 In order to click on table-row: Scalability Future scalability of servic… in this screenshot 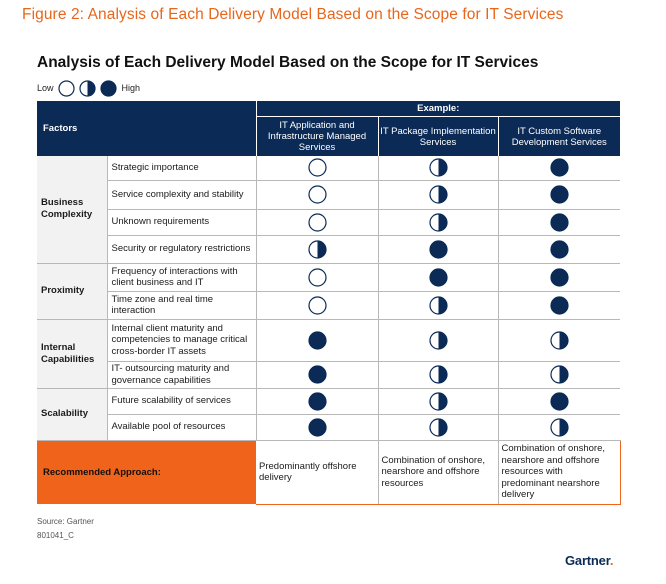, I will do `click(329, 414)`.